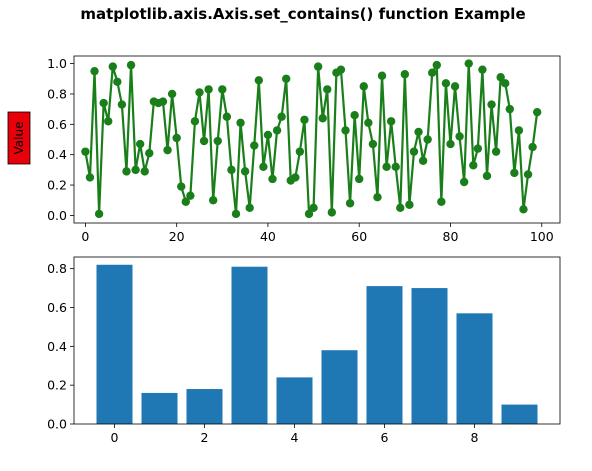 This screenshot has height=471, width=592. What do you see at coordinates (385, 437) in the screenshot?
I see `x-tick-label: 6` at bounding box center [385, 437].